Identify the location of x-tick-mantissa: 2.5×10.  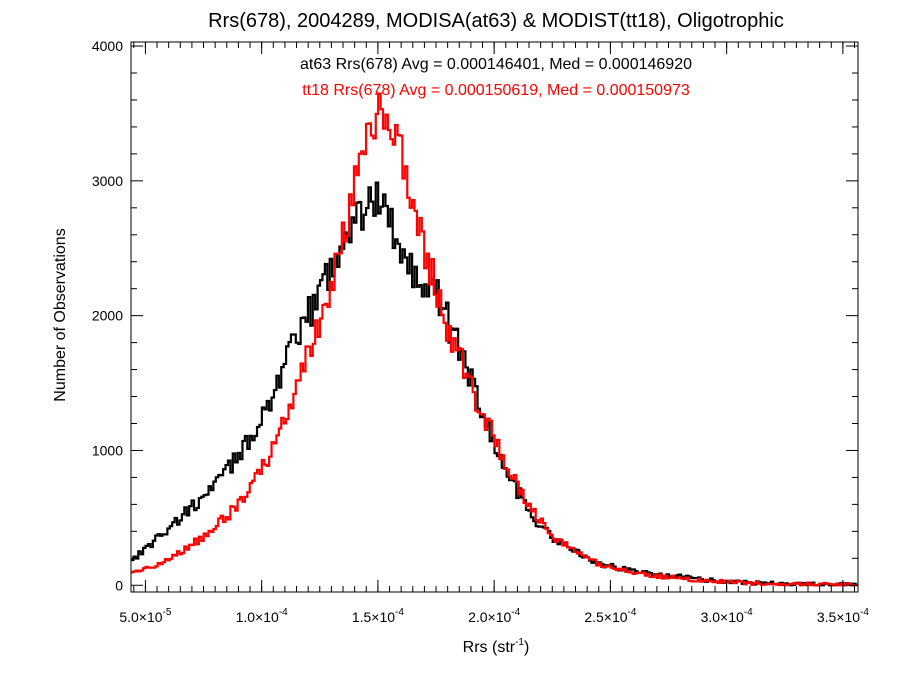
(605, 617).